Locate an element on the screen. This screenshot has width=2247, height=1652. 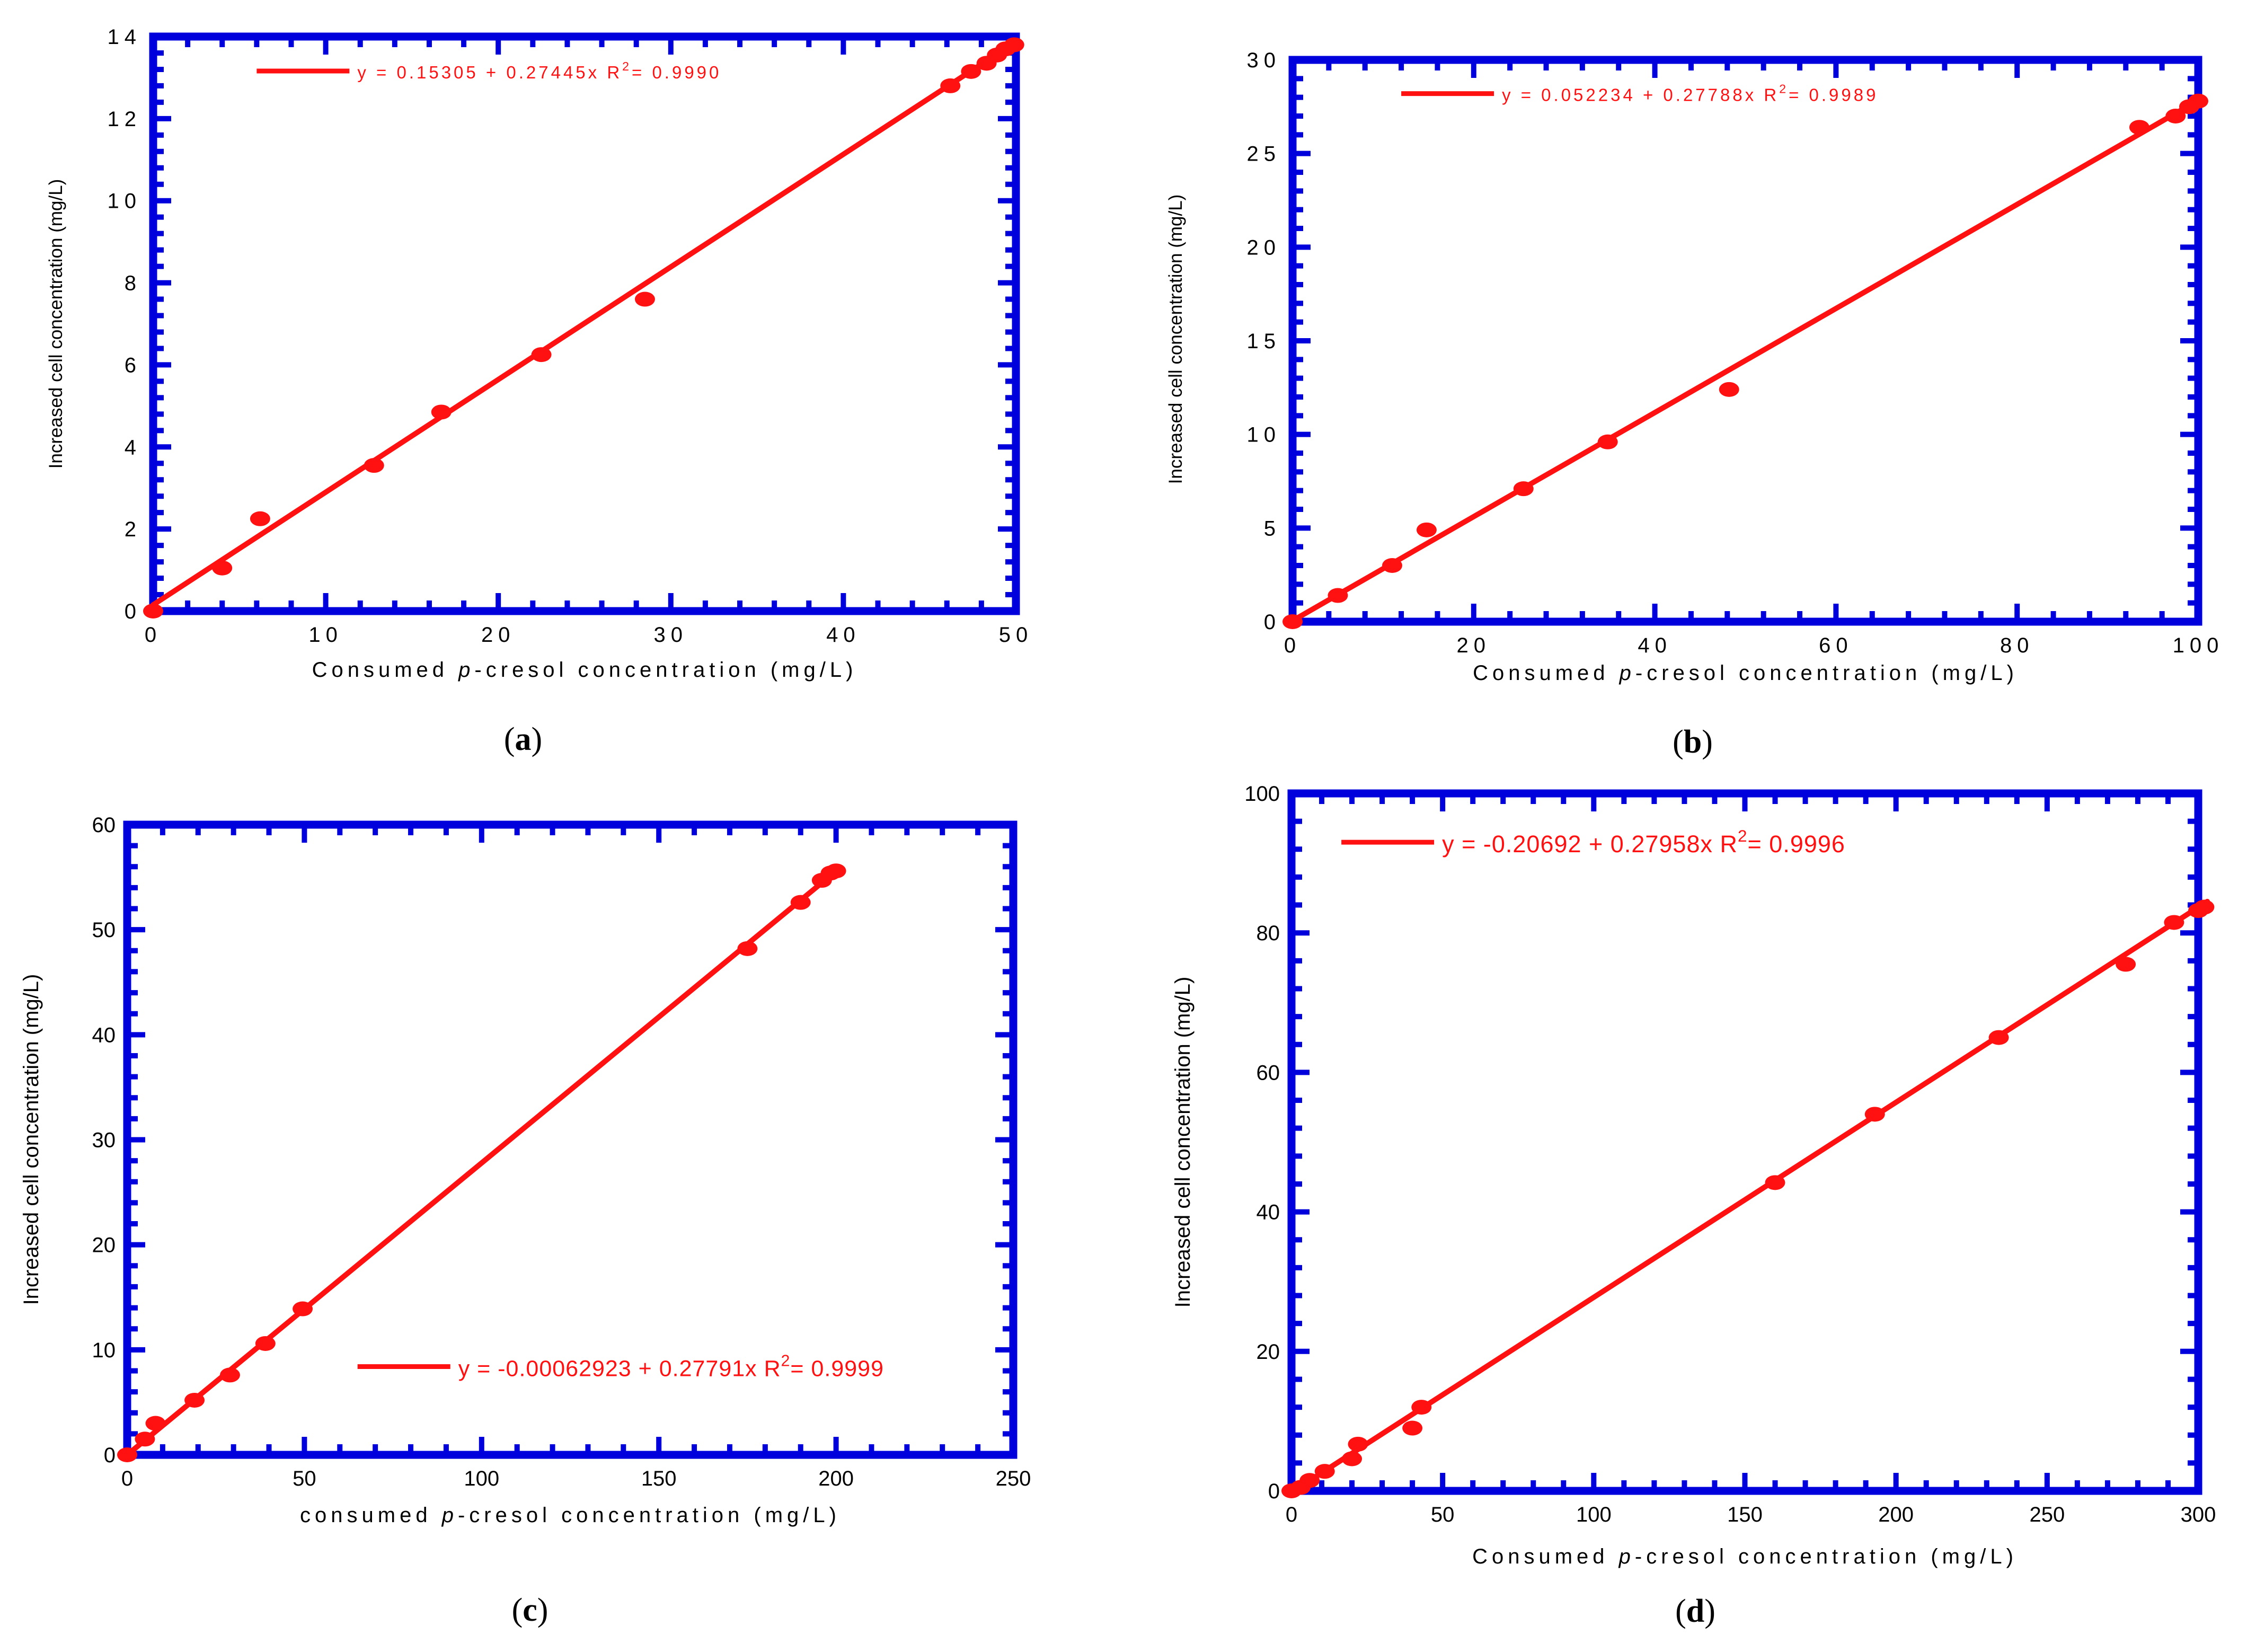
panel-caption-letter: a is located at coordinates (523, 739).